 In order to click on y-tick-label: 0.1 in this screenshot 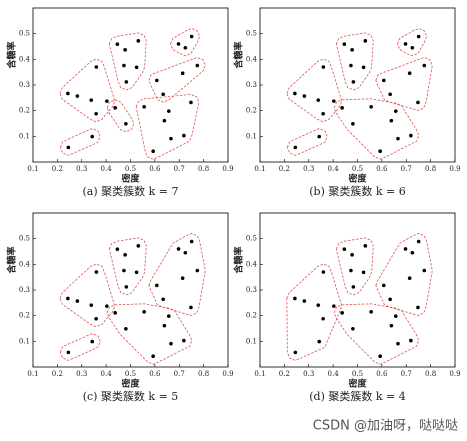, I will do `click(24, 136)`.